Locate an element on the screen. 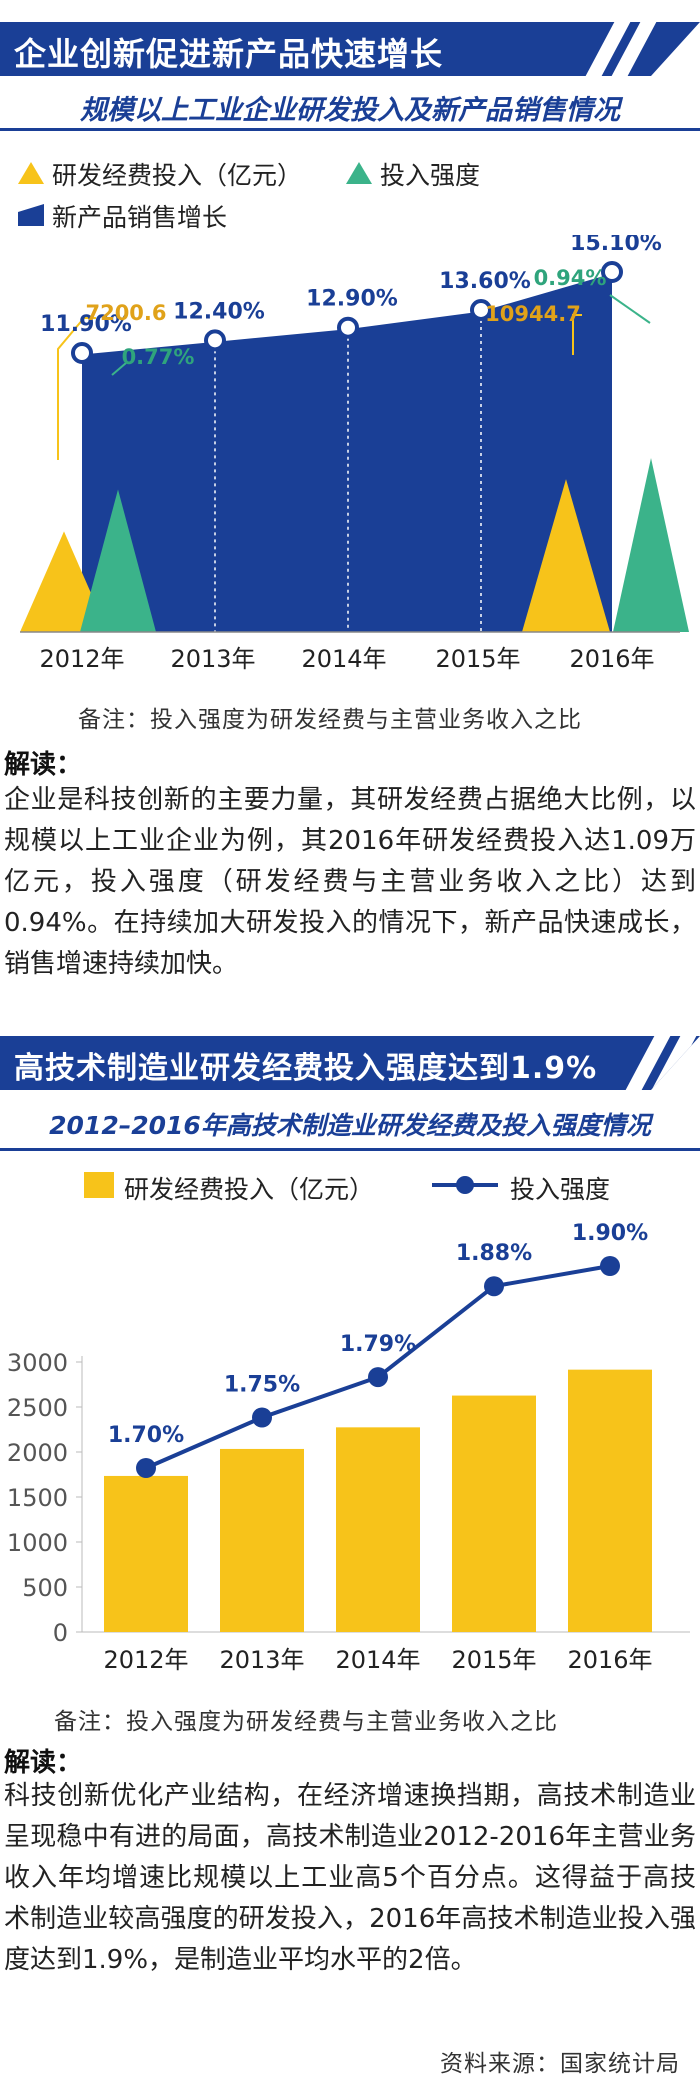  chart2-xtick-2016年: 2016年 is located at coordinates (609, 1660).